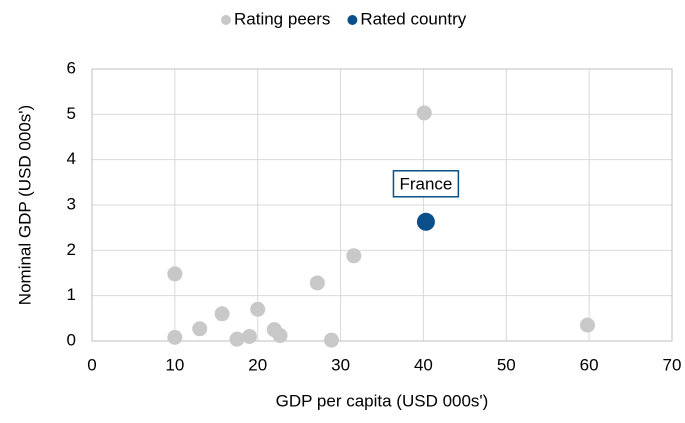  I want to click on y-tick-label: 6, so click(71, 67).